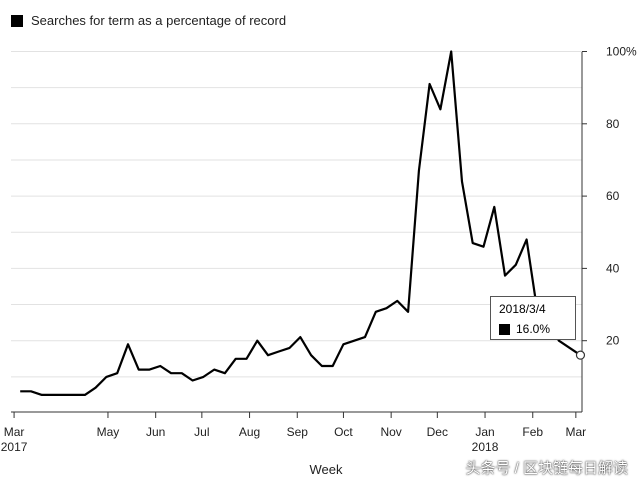 This screenshot has height=486, width=640. I want to click on x-tick-label: Jan, so click(484, 432).